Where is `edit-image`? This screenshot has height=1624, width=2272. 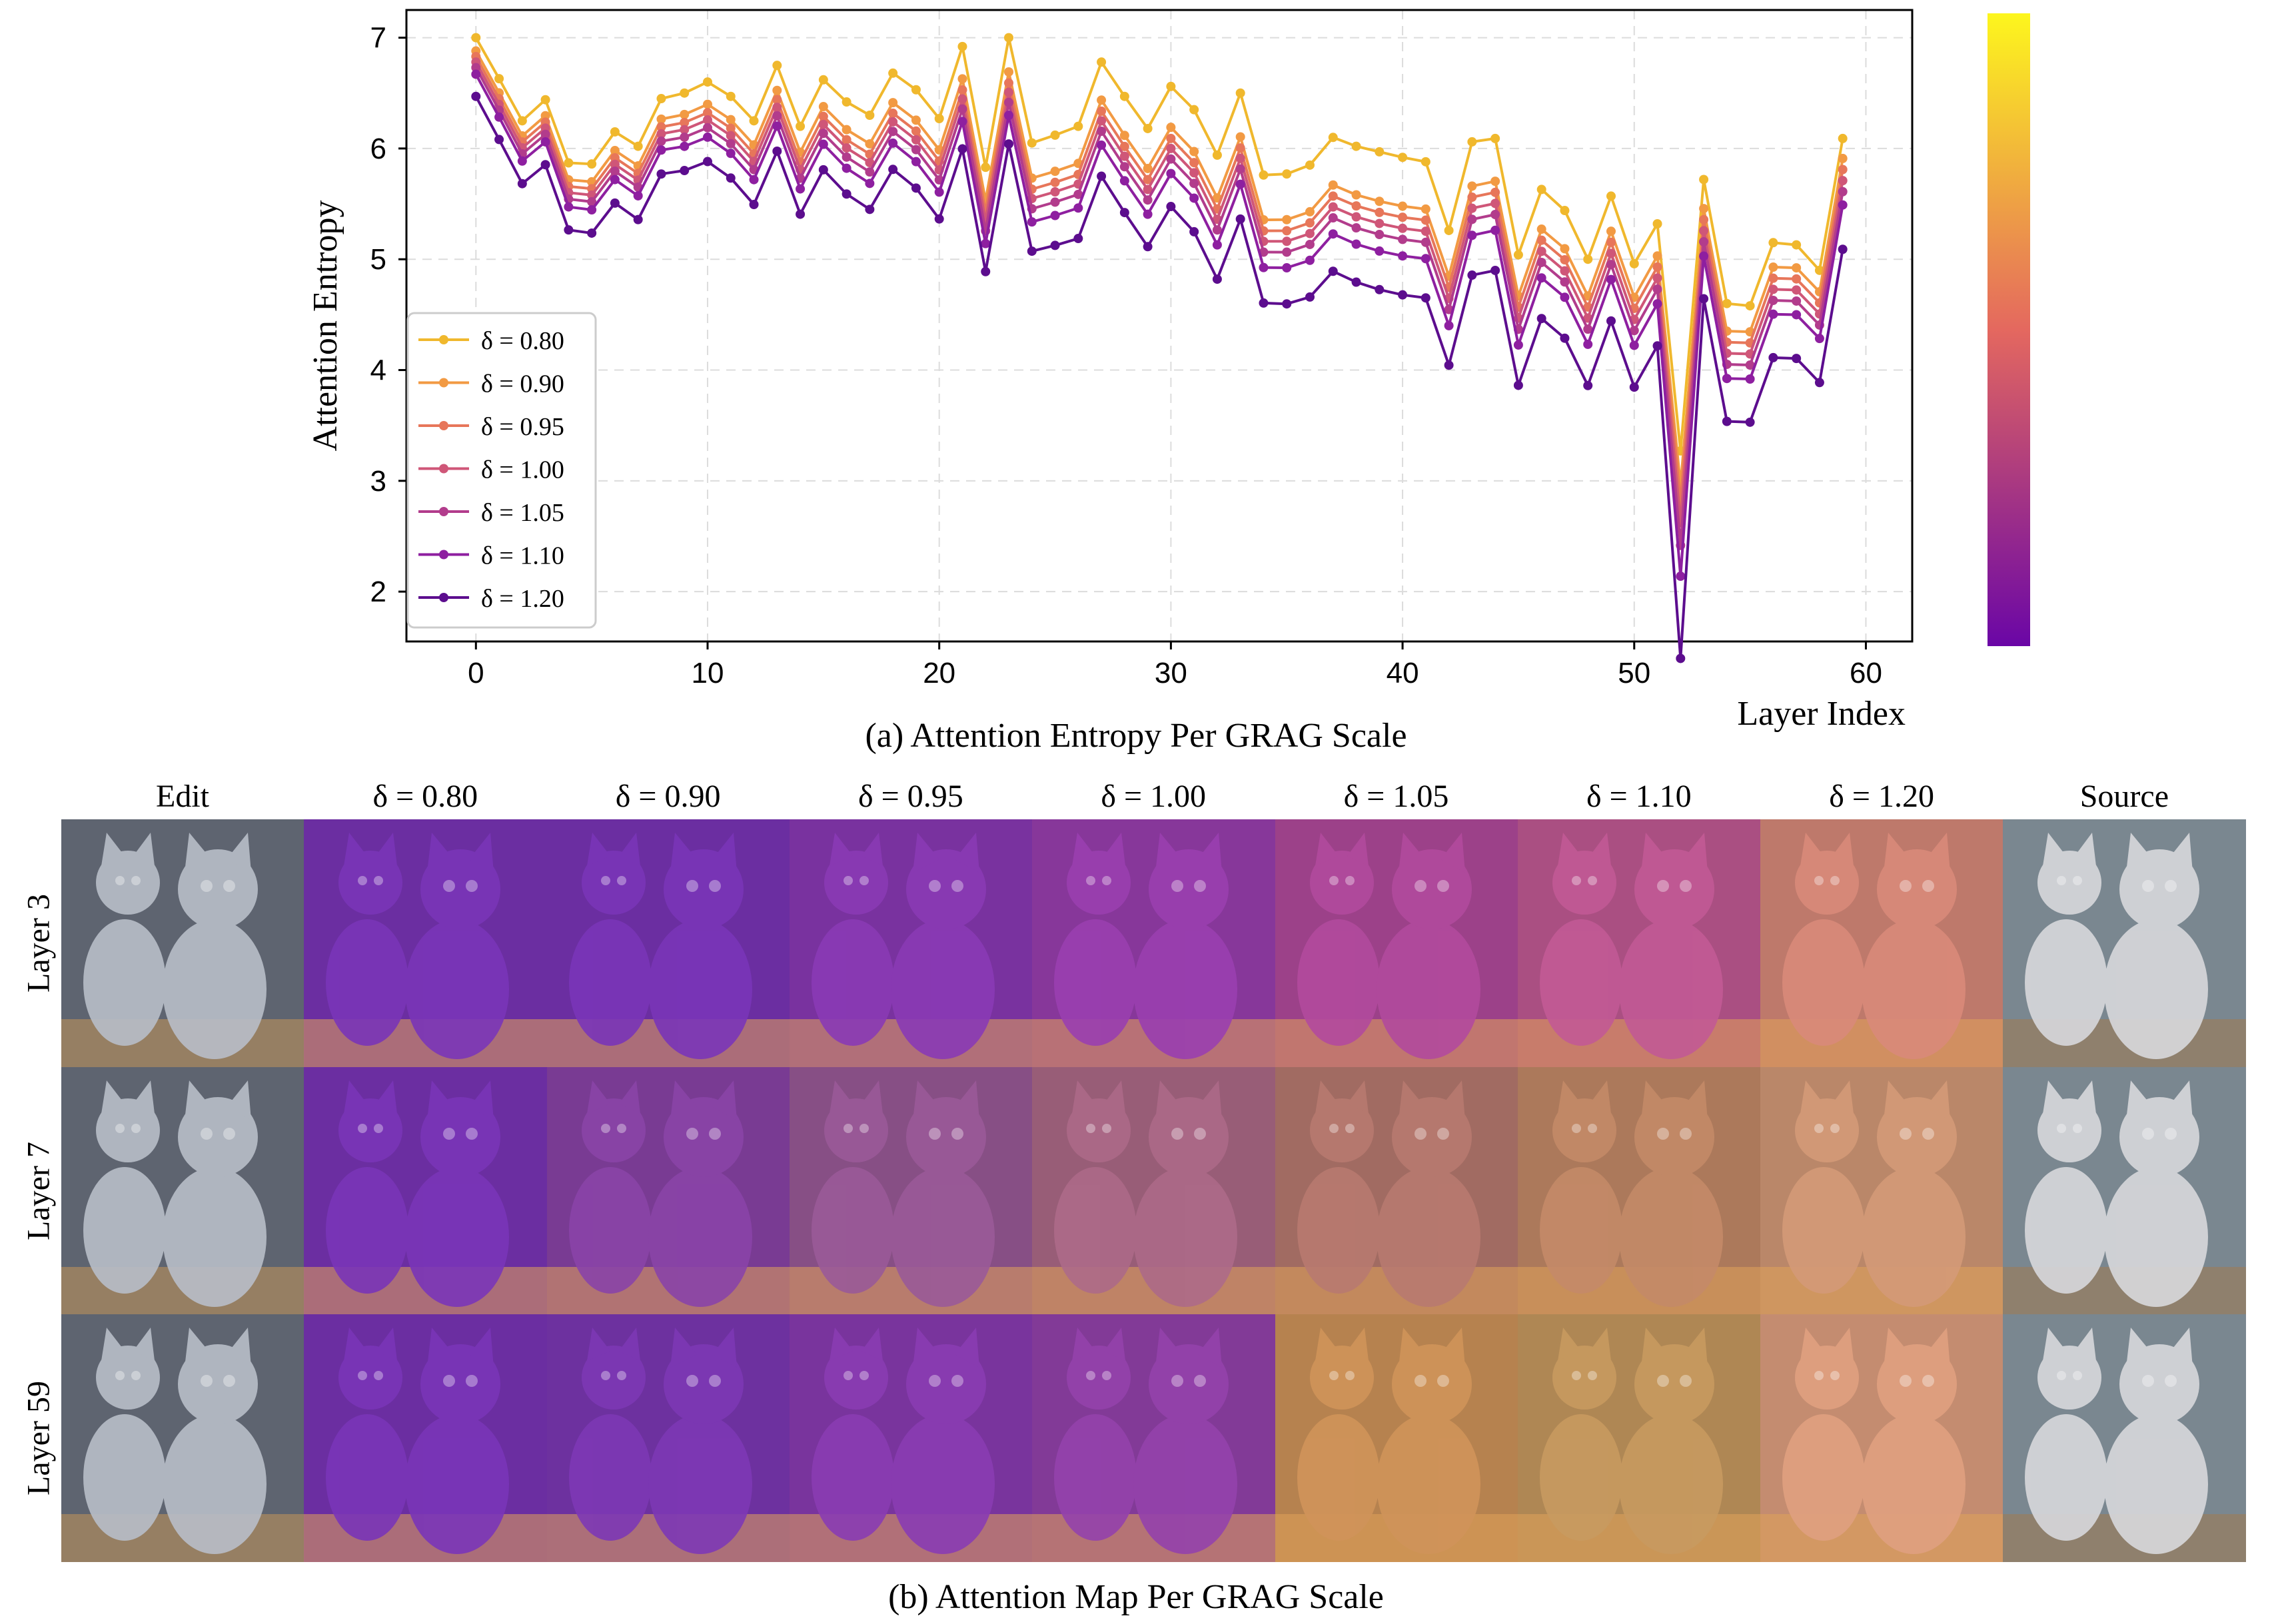
edit-image is located at coordinates (182, 944).